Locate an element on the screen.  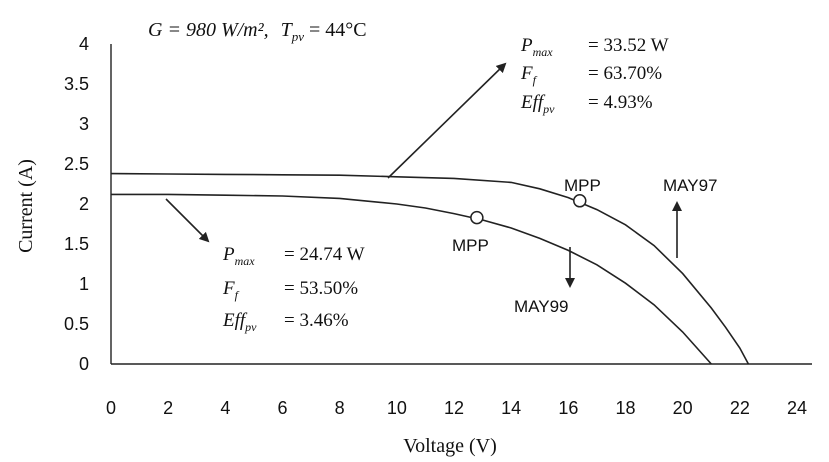
x-tick-labels: 0 2 4 6 8 10 12 14 16 18 20 22 24 is located at coordinates (456, 408).